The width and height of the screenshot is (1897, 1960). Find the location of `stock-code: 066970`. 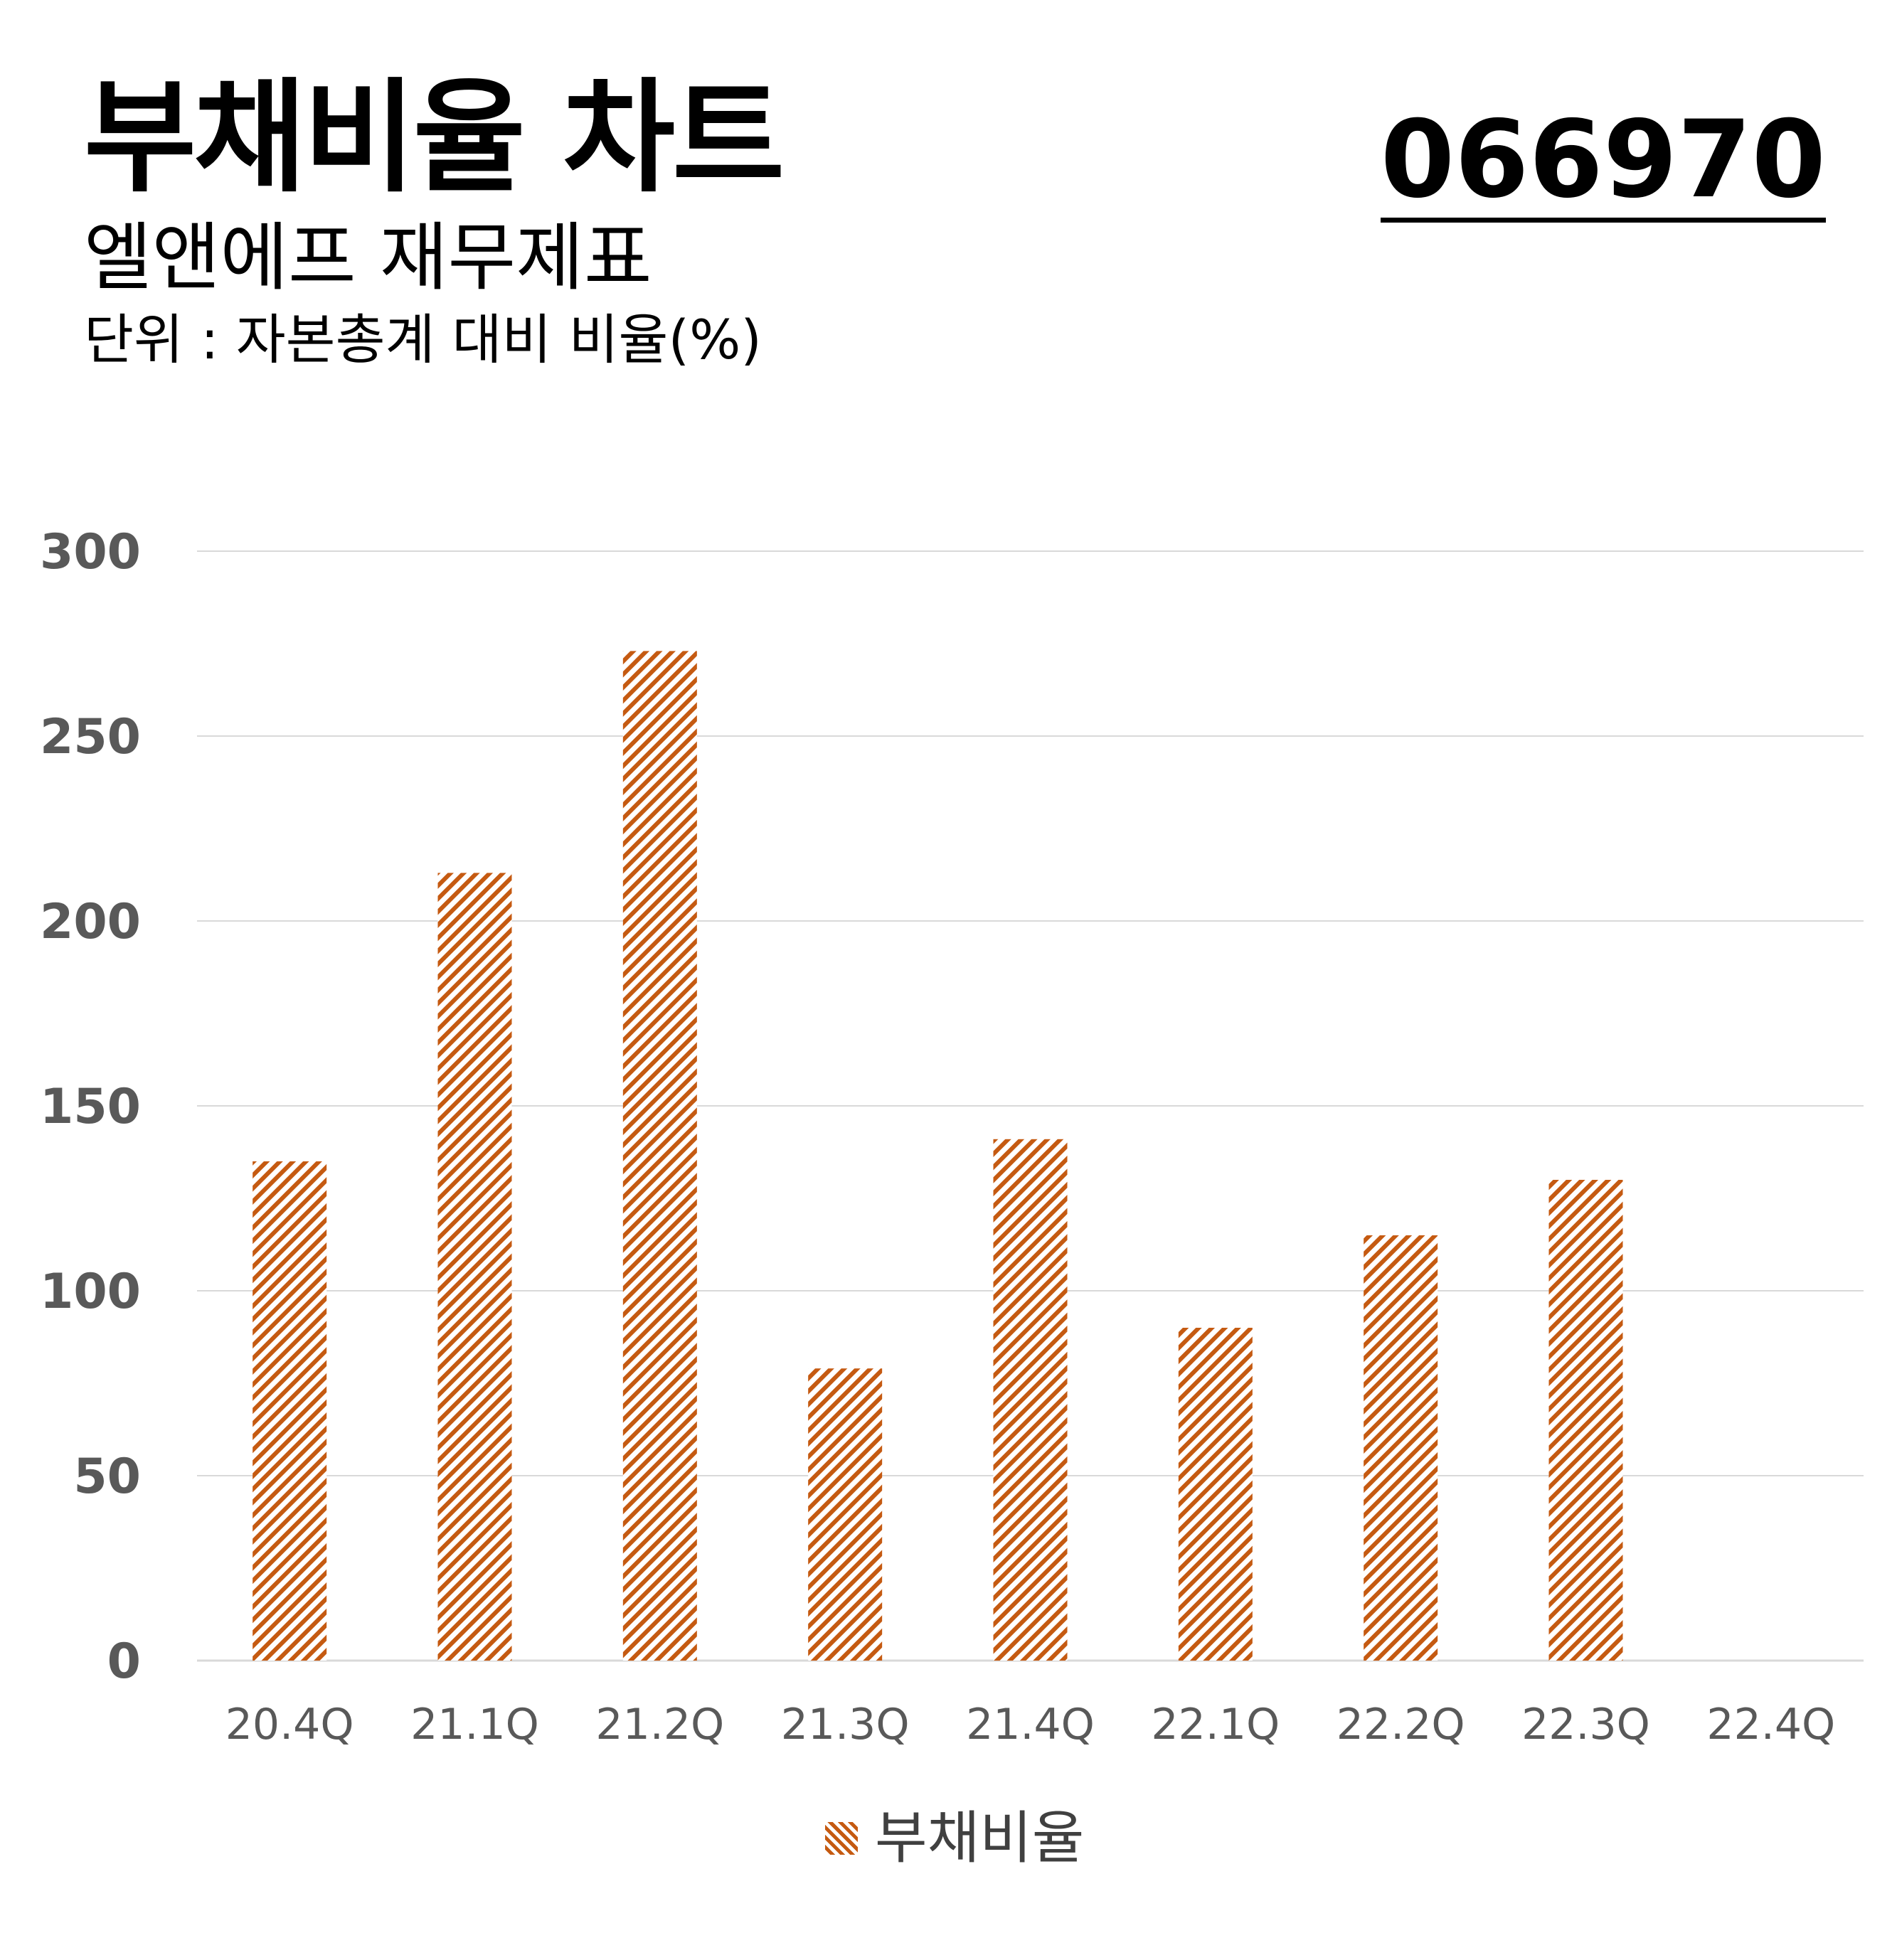

stock-code: 066970 is located at coordinates (1603, 160).